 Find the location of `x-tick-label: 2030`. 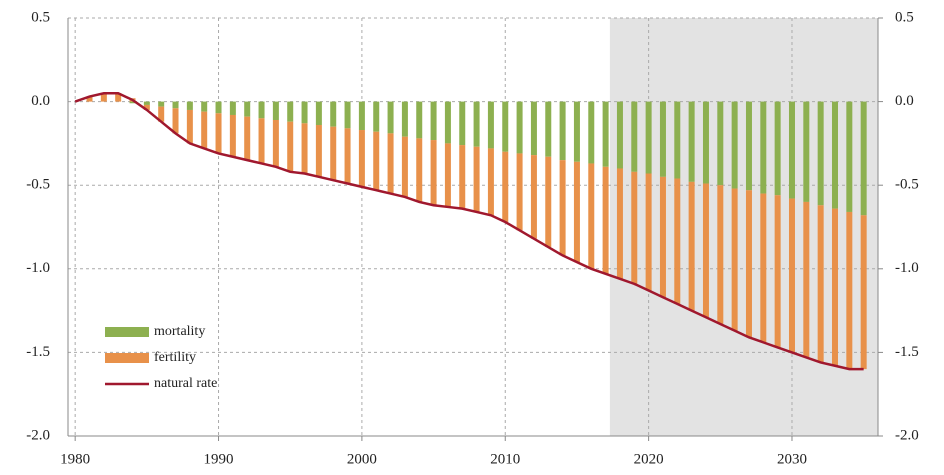

x-tick-label: 2030 is located at coordinates (792, 459).